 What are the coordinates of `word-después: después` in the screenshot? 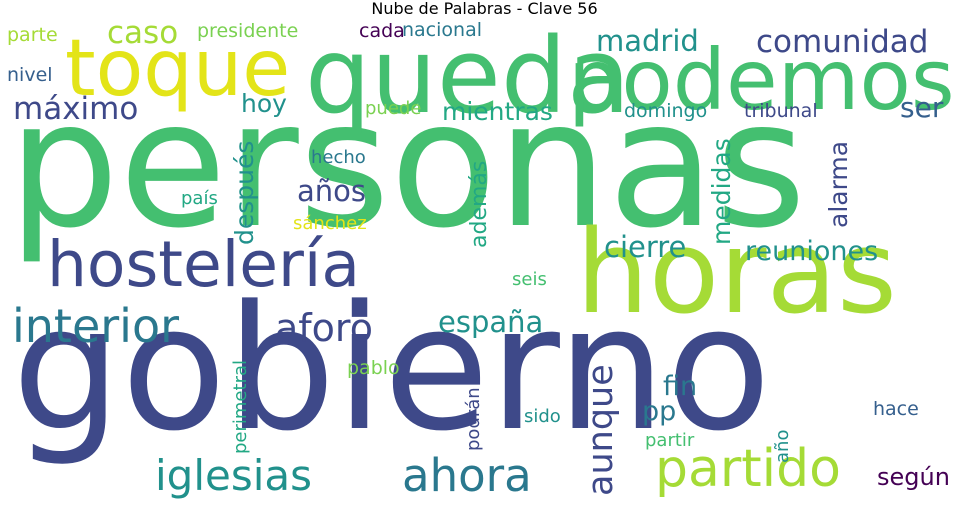 It's located at (244, 192).